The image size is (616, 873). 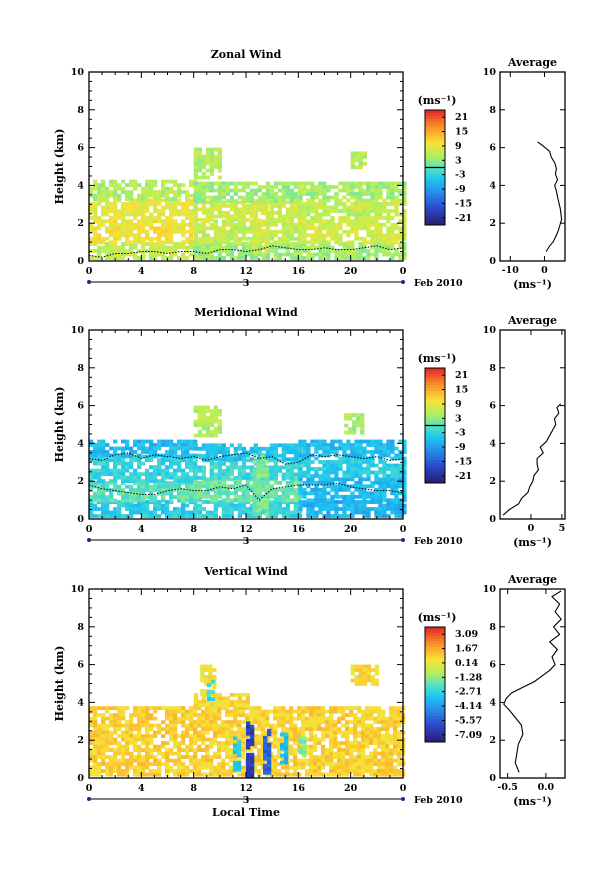 What do you see at coordinates (437, 358) in the screenshot?
I see `colorbar-unit: (ms⁻¹)` at bounding box center [437, 358].